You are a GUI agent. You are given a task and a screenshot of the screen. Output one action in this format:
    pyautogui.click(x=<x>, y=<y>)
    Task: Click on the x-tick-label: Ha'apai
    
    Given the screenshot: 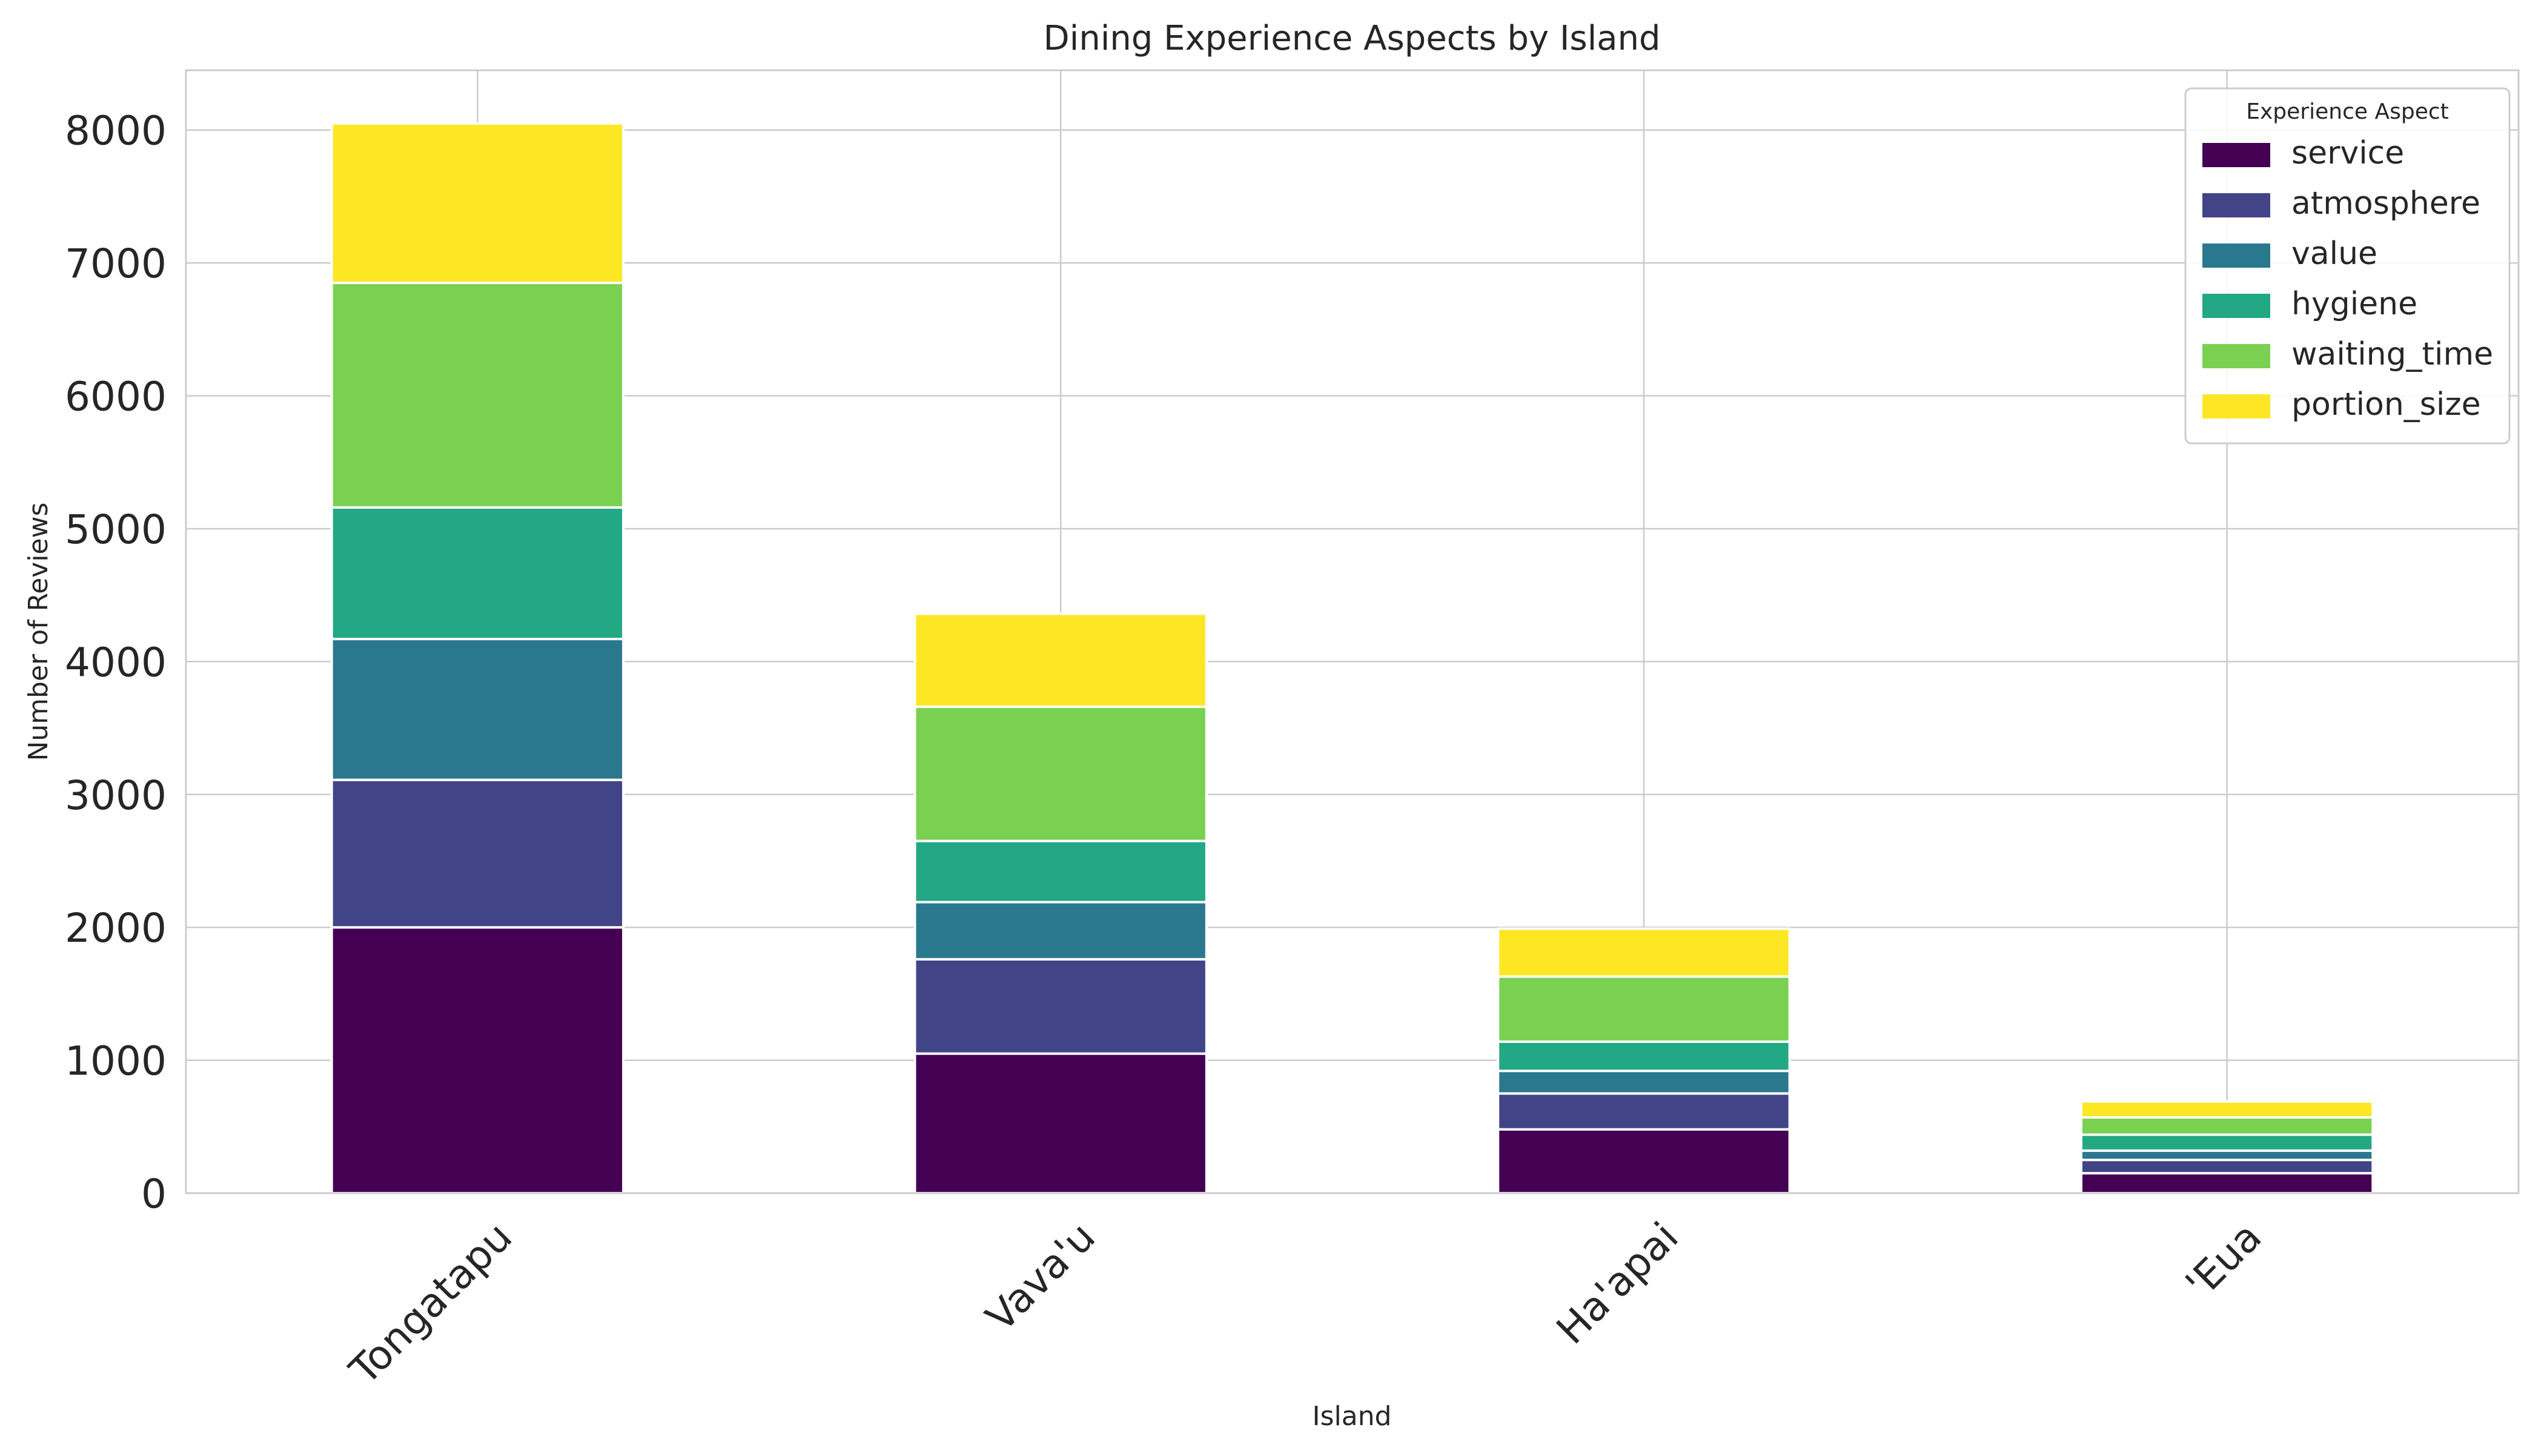 What is the action you would take?
    pyautogui.click(x=1618, y=1283)
    